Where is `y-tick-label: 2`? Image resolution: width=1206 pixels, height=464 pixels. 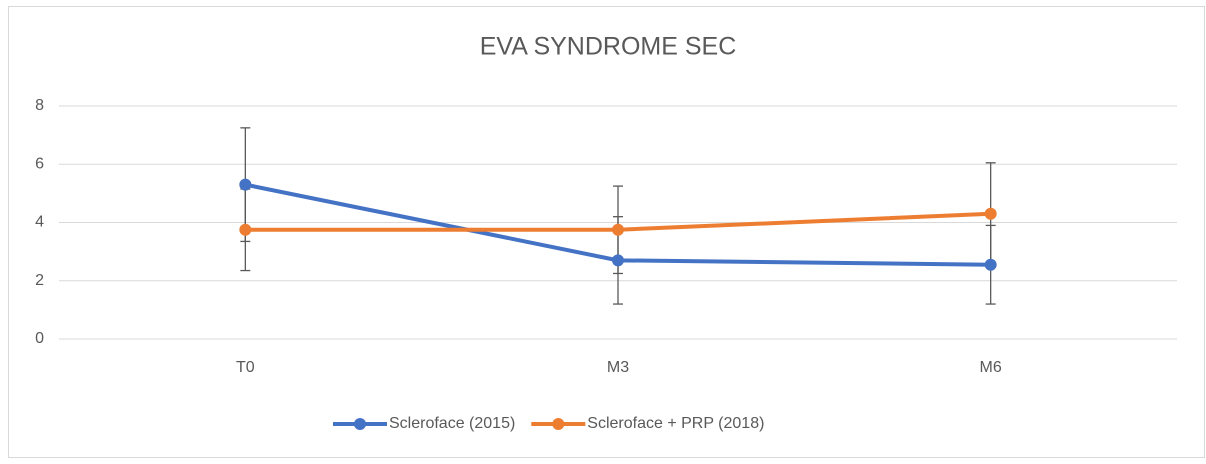
y-tick-label: 2 is located at coordinates (39, 280).